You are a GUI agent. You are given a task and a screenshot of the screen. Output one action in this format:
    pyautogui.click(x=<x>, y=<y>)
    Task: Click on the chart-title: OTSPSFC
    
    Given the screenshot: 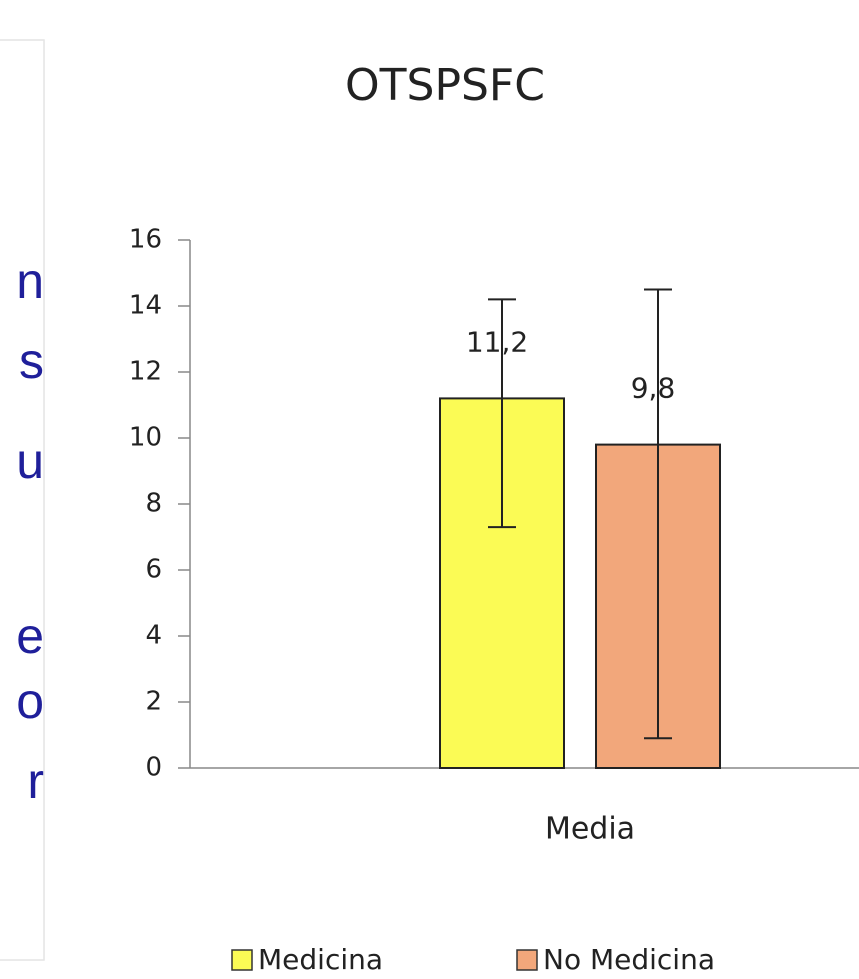 What is the action you would take?
    pyautogui.click(x=445, y=85)
    